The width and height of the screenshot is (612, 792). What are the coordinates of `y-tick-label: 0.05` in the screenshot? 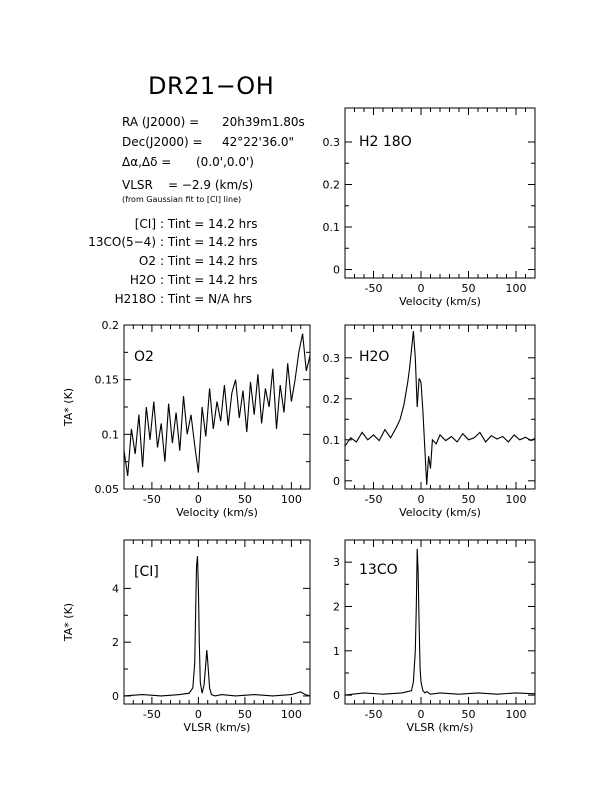 It's located at (107, 489).